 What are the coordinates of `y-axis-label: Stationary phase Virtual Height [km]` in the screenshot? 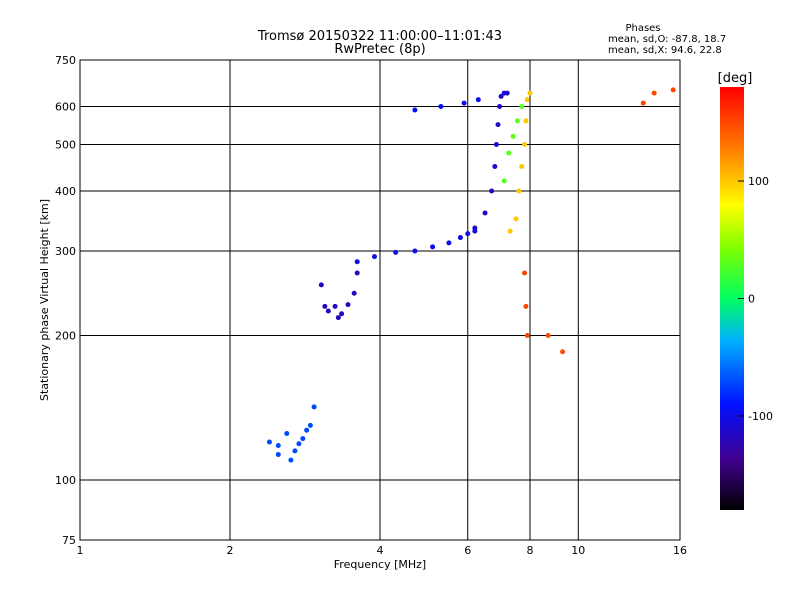 It's located at (44, 300).